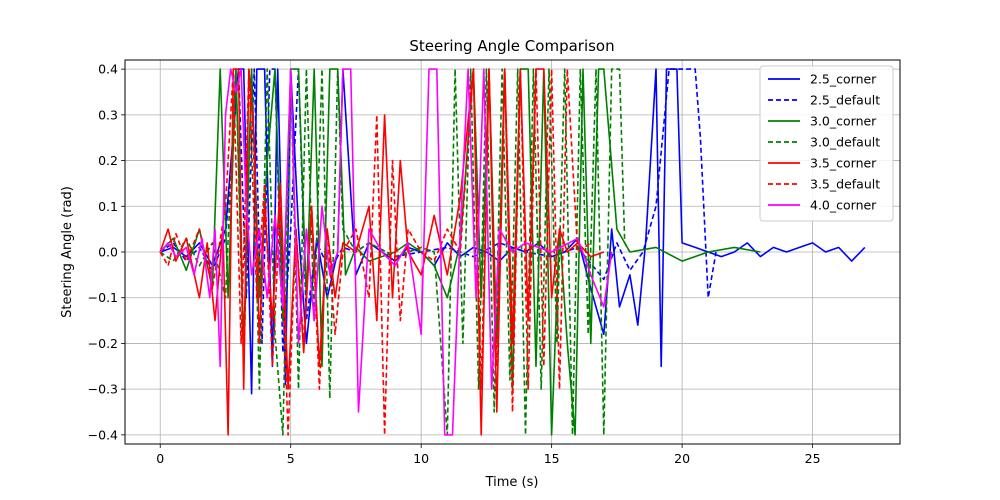  I want to click on x-tick-label: 5, so click(291, 458).